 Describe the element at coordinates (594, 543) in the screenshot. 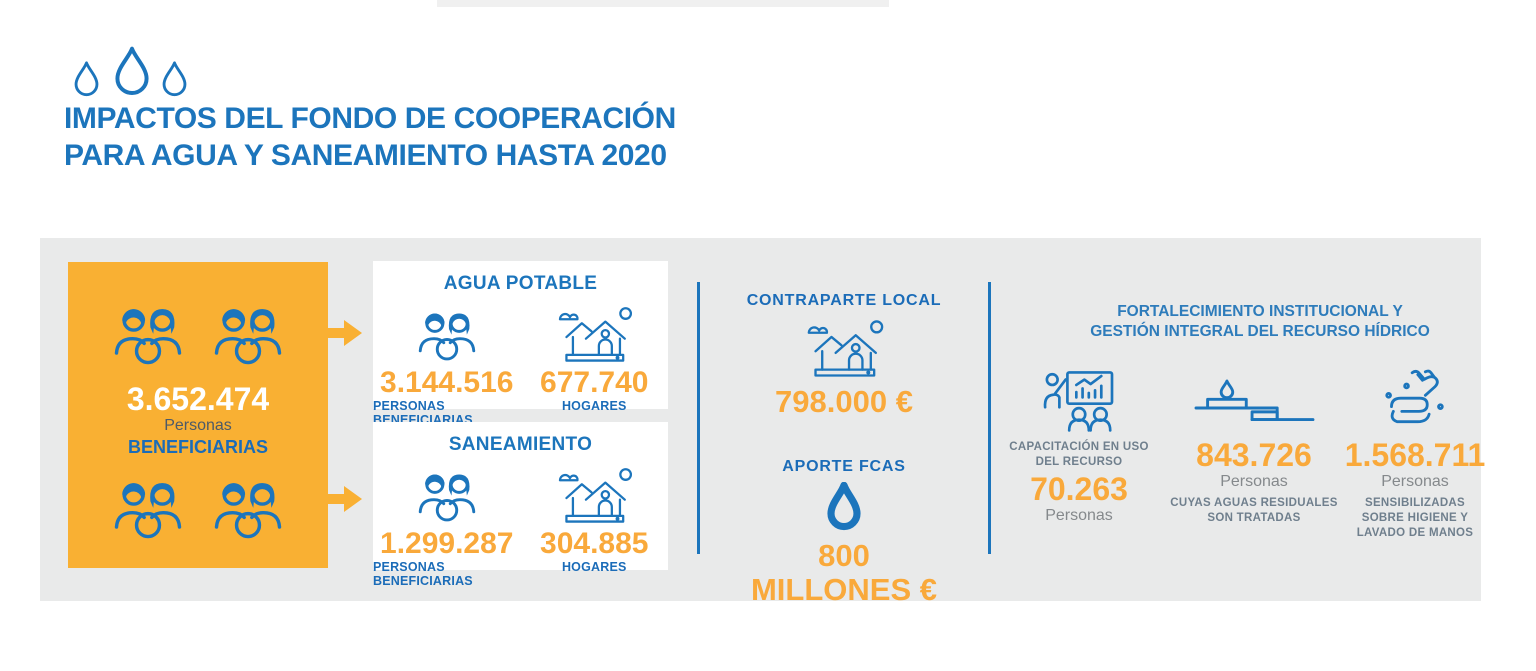

I see `saneamiento-hogares-value: 304.885` at that location.